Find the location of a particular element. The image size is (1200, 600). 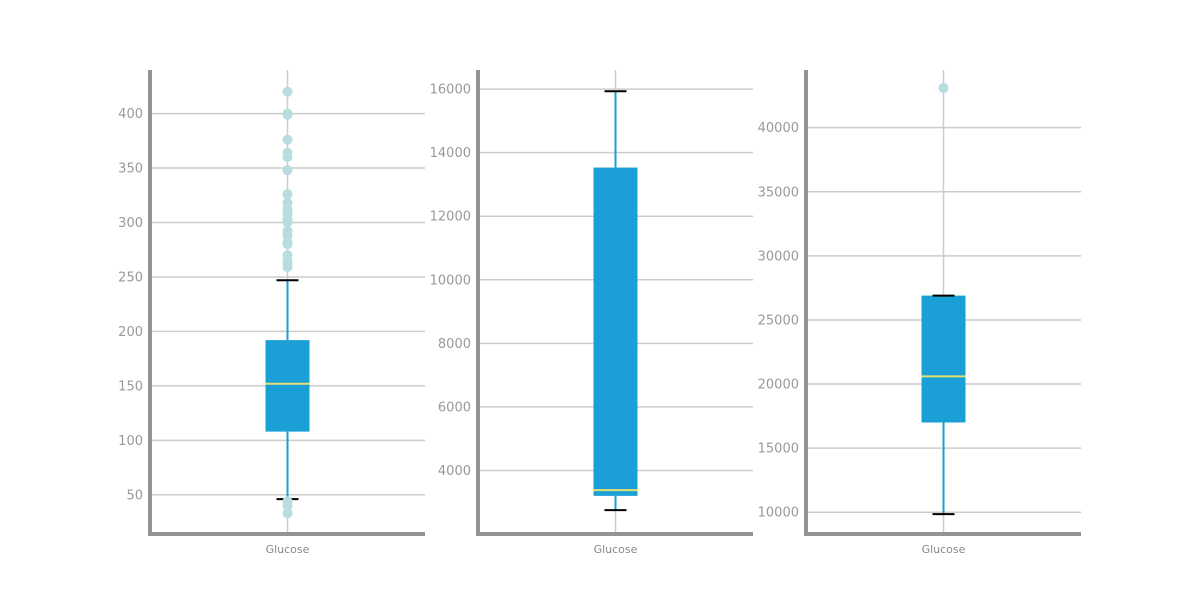

y-tick-label: 35000 is located at coordinates (778, 192).